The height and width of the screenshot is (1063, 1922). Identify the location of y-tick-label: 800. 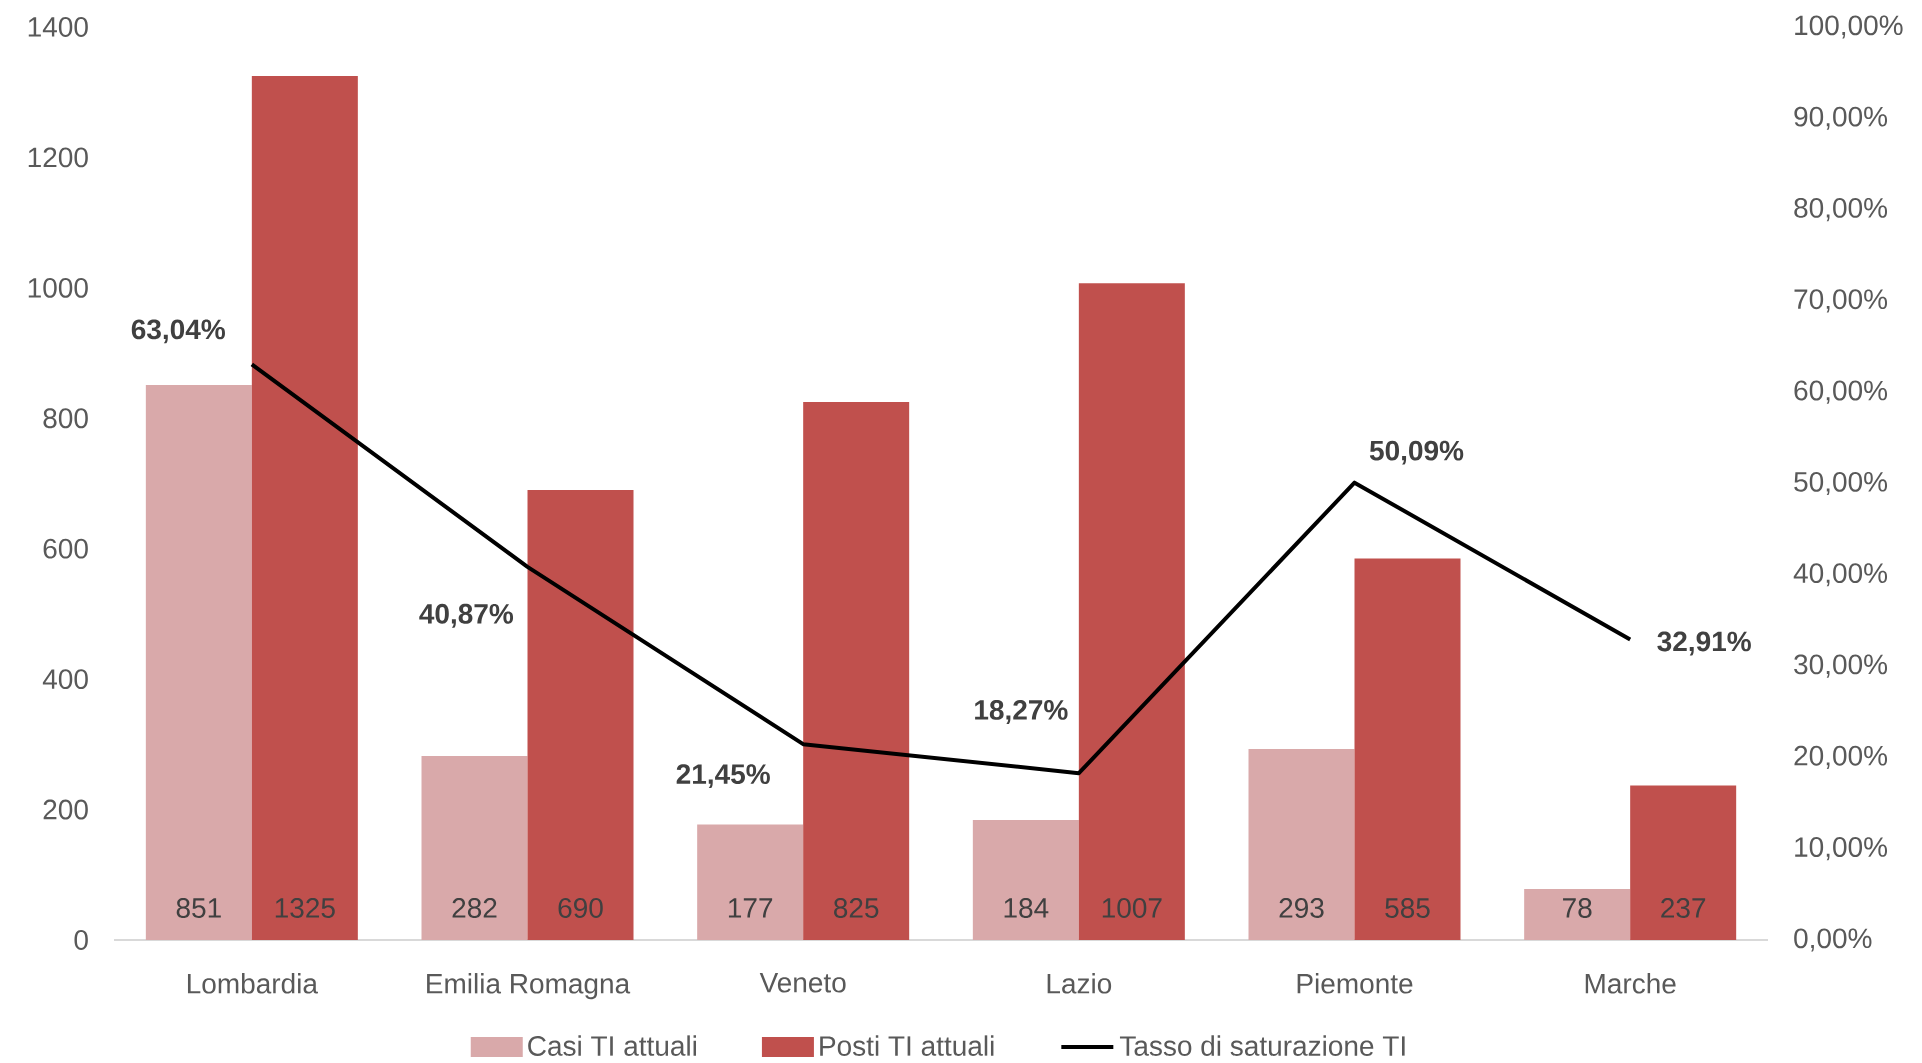
(65, 418).